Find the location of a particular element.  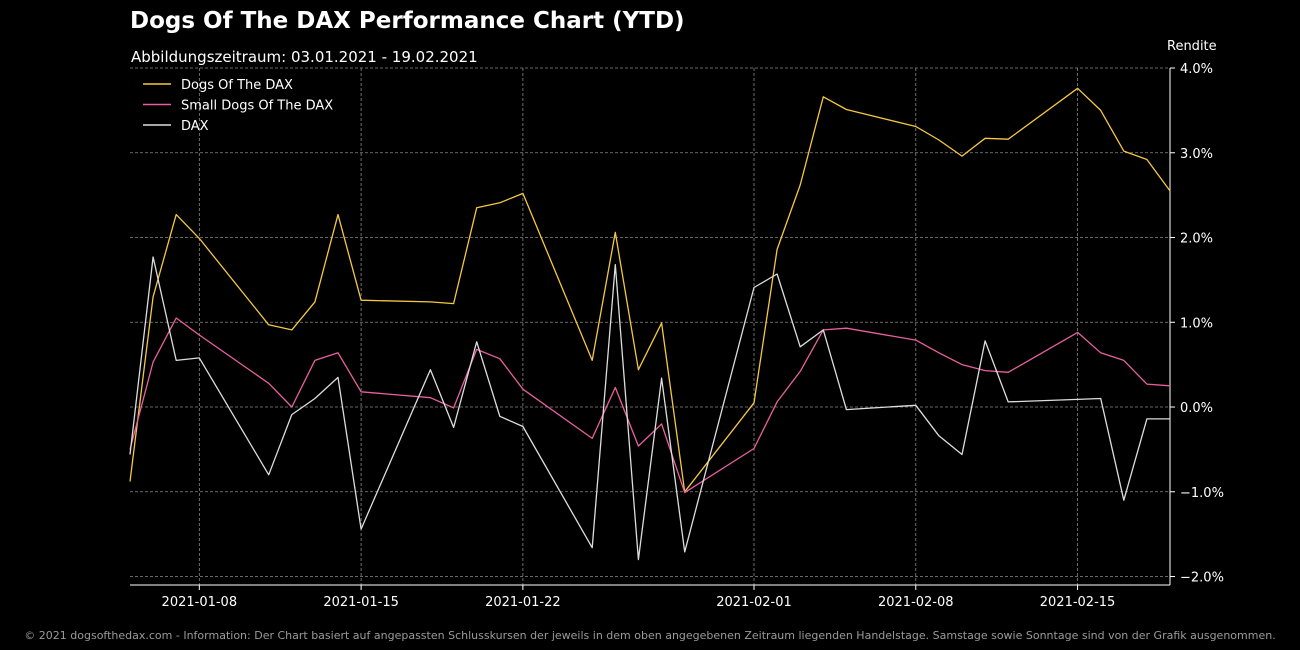

y-tick-label: 2.0% is located at coordinates (1196, 239).